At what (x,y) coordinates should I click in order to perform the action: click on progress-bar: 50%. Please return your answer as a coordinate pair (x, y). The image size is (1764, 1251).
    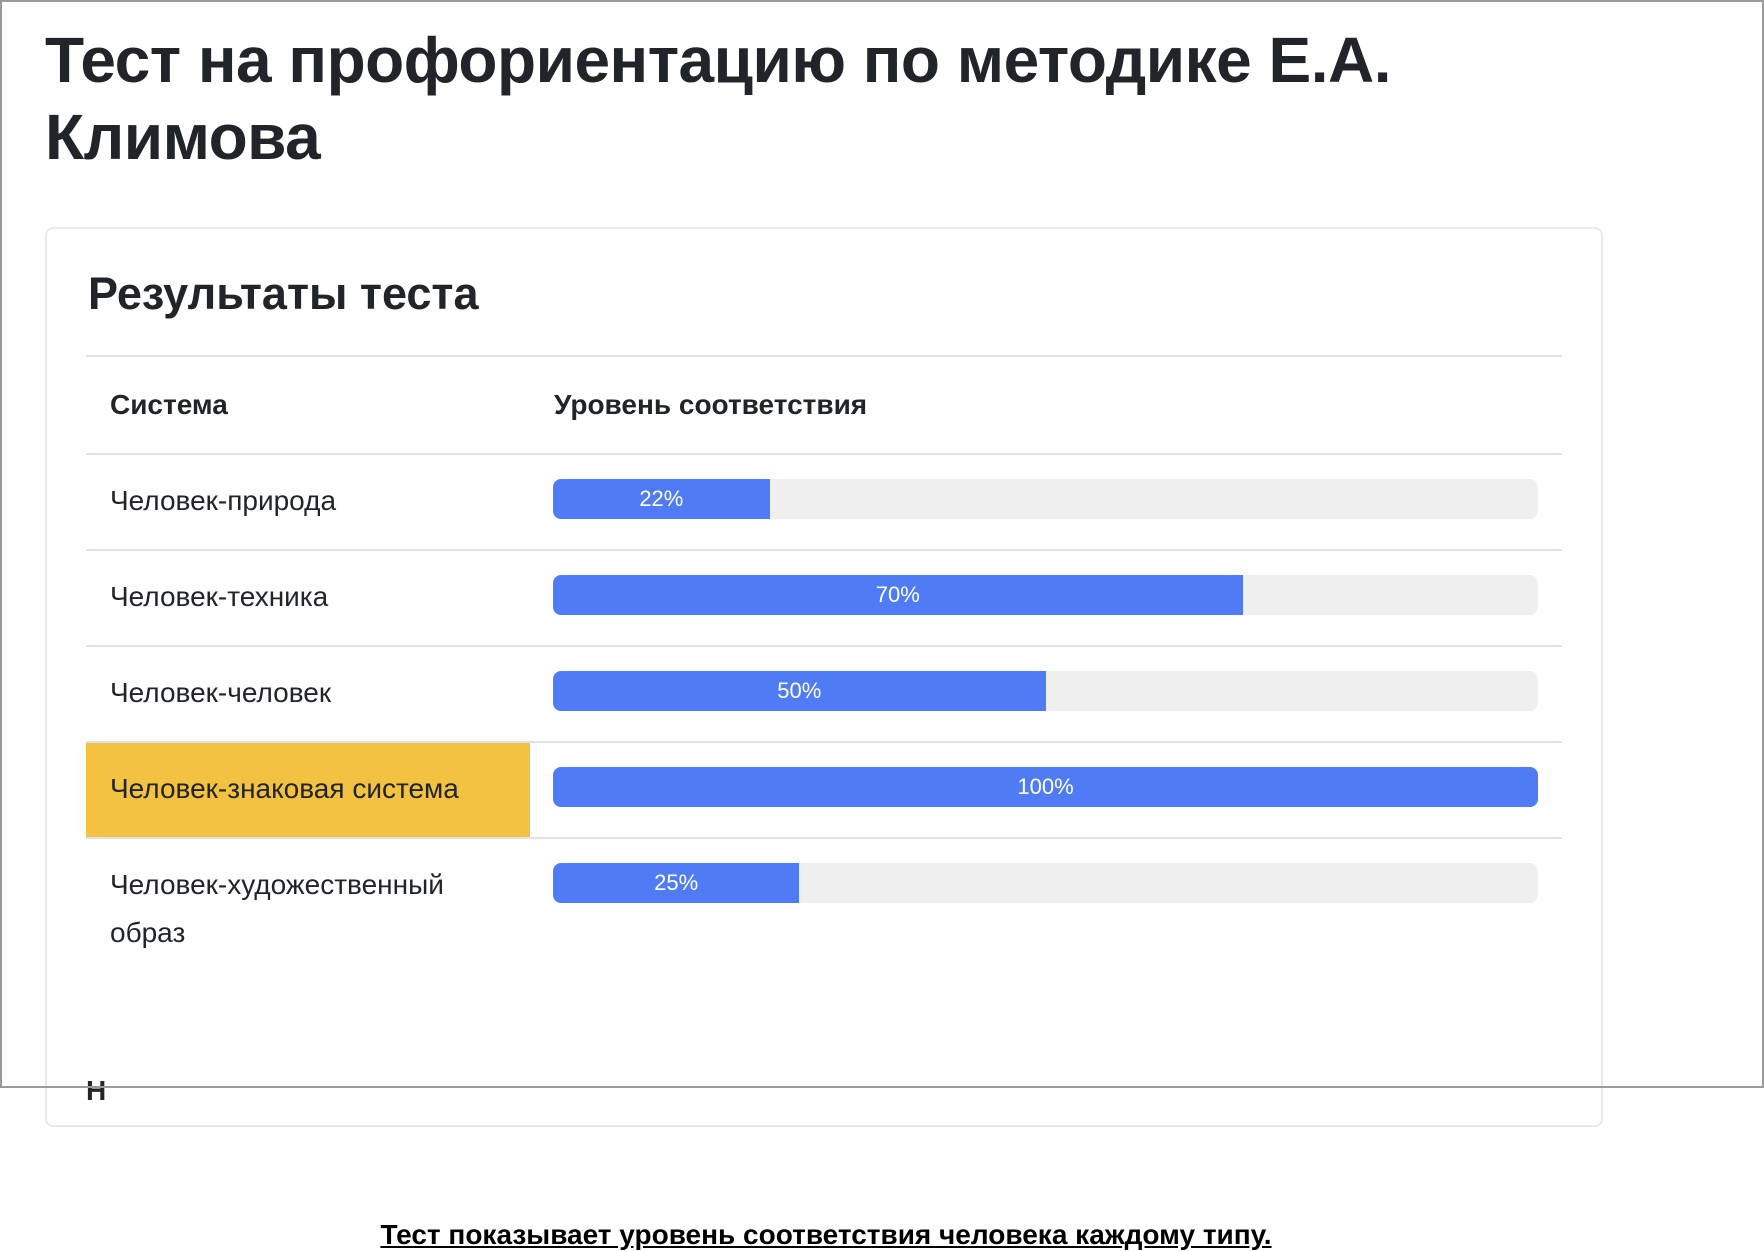
    Looking at the image, I should click on (799, 691).